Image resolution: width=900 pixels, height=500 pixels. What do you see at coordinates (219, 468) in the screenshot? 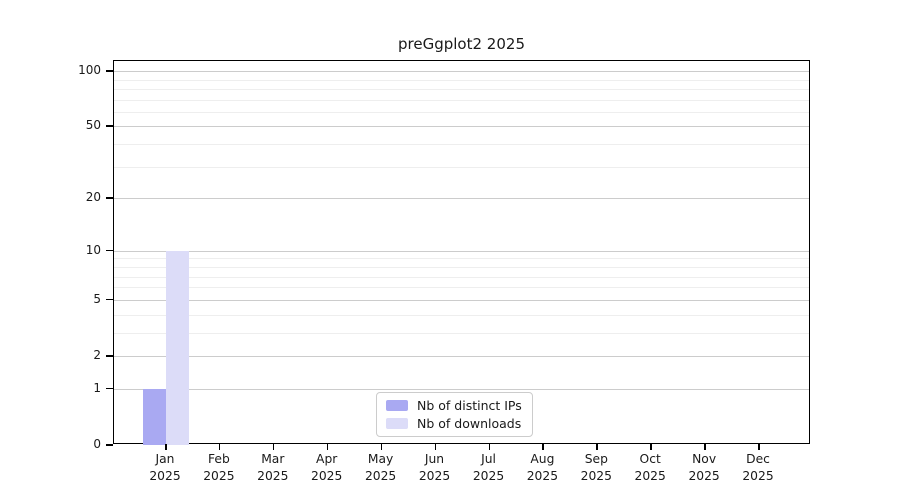
I see `x-tick-label-feb: Feb 2025` at bounding box center [219, 468].